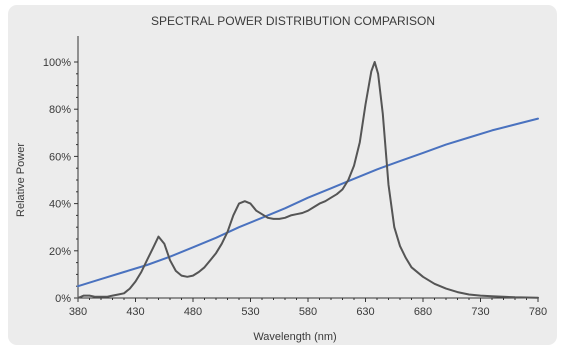 This screenshot has width=564, height=352. Describe the element at coordinates (294, 337) in the screenshot. I see `x-axis-label: Wavelength (nm)` at that location.